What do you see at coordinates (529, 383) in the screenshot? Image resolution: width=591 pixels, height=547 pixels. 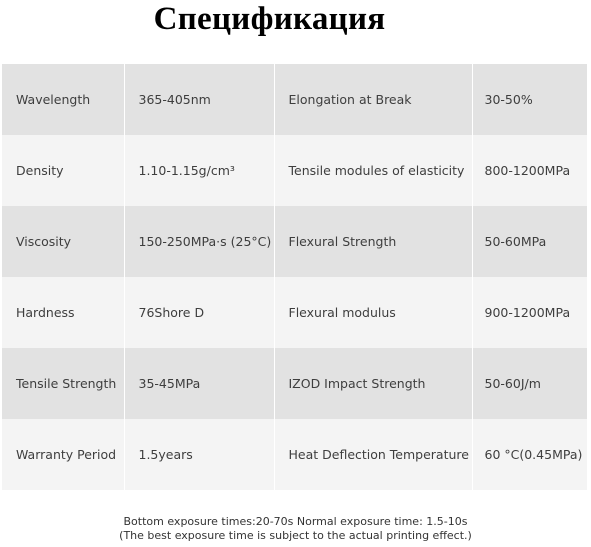 I see `spec-value: 50-60J/m` at bounding box center [529, 383].